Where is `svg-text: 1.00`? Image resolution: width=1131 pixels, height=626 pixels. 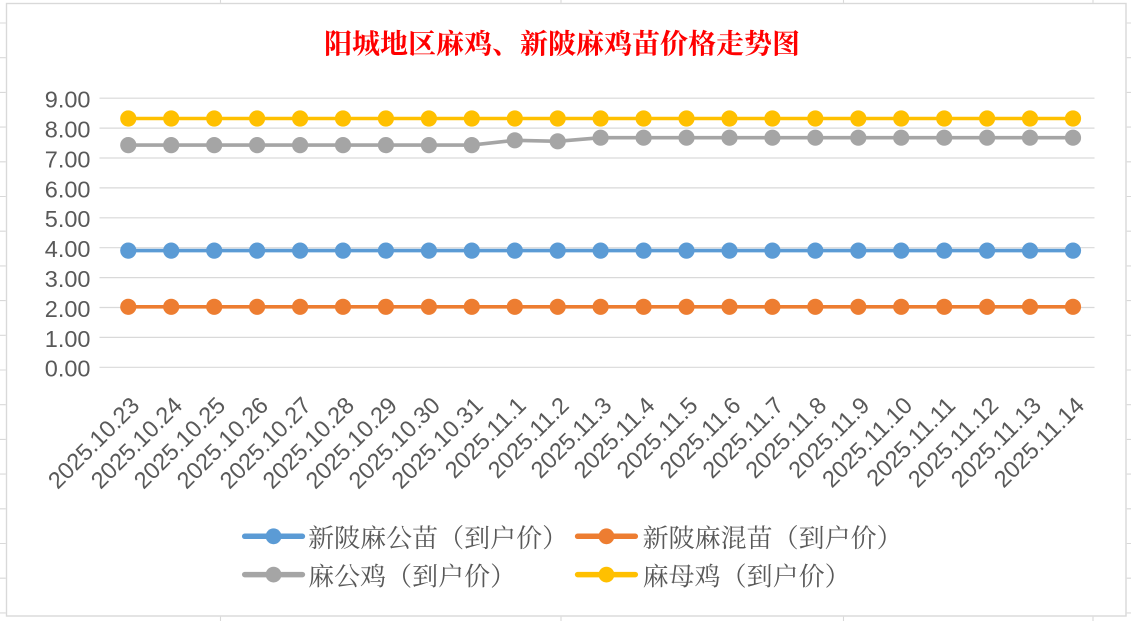 svg-text: 1.00 is located at coordinates (68, 339).